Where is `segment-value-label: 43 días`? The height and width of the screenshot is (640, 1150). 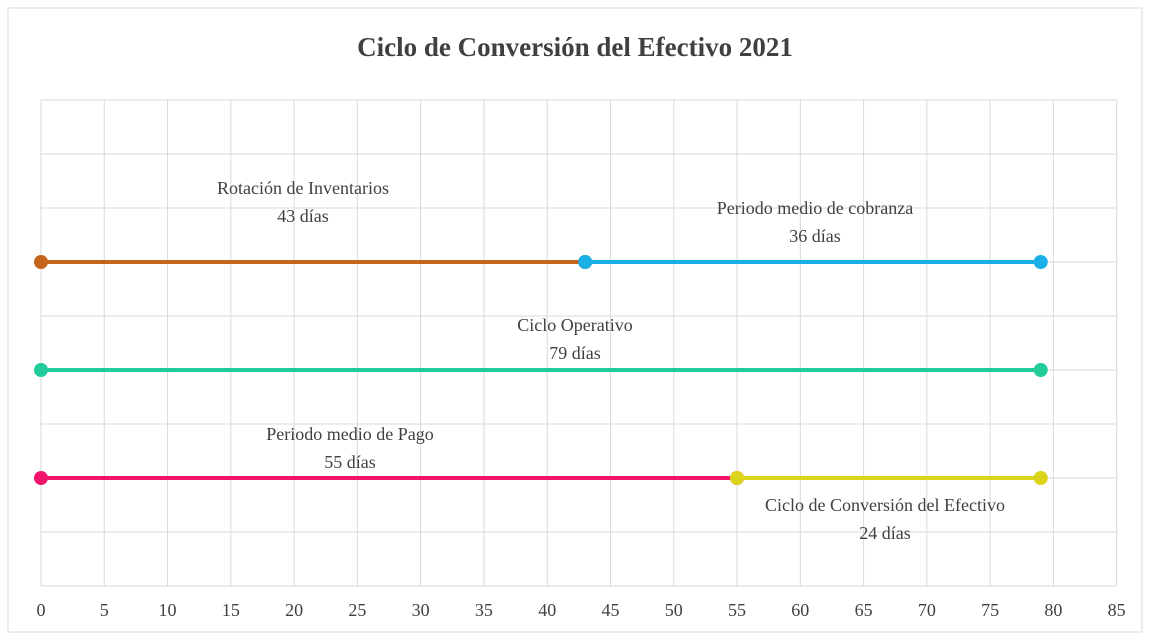 segment-value-label: 43 días is located at coordinates (303, 216).